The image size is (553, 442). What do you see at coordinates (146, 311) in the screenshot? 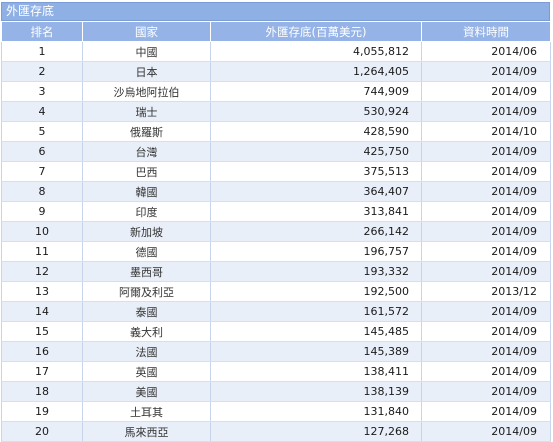
I see `country-cell: 泰國` at bounding box center [146, 311].